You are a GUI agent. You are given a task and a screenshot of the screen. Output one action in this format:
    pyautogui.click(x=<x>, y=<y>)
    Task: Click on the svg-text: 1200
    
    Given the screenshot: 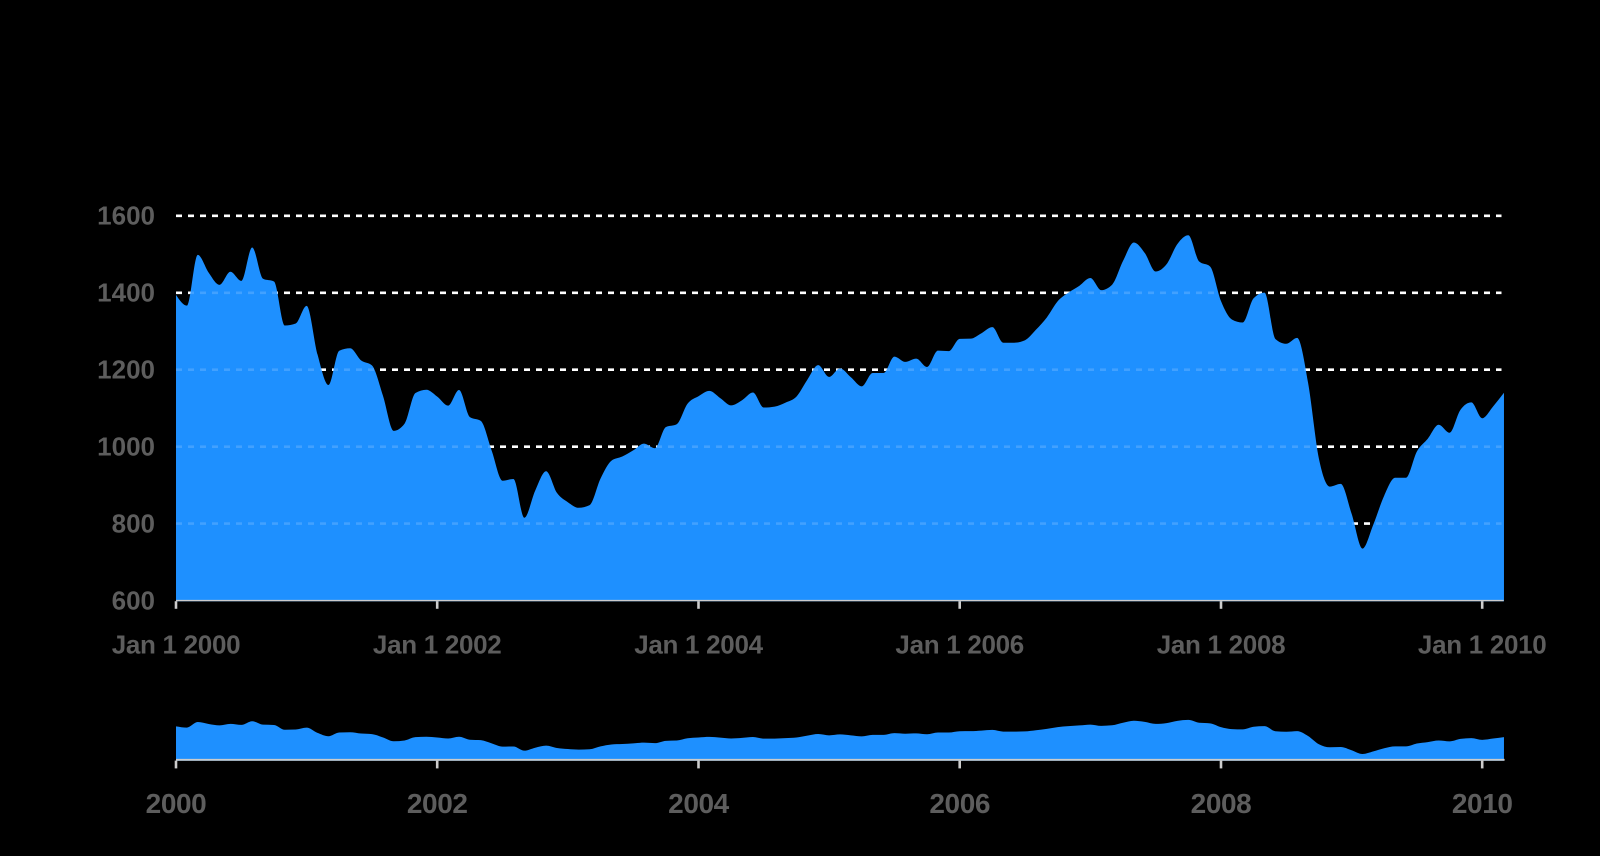 What is the action you would take?
    pyautogui.click(x=126, y=370)
    